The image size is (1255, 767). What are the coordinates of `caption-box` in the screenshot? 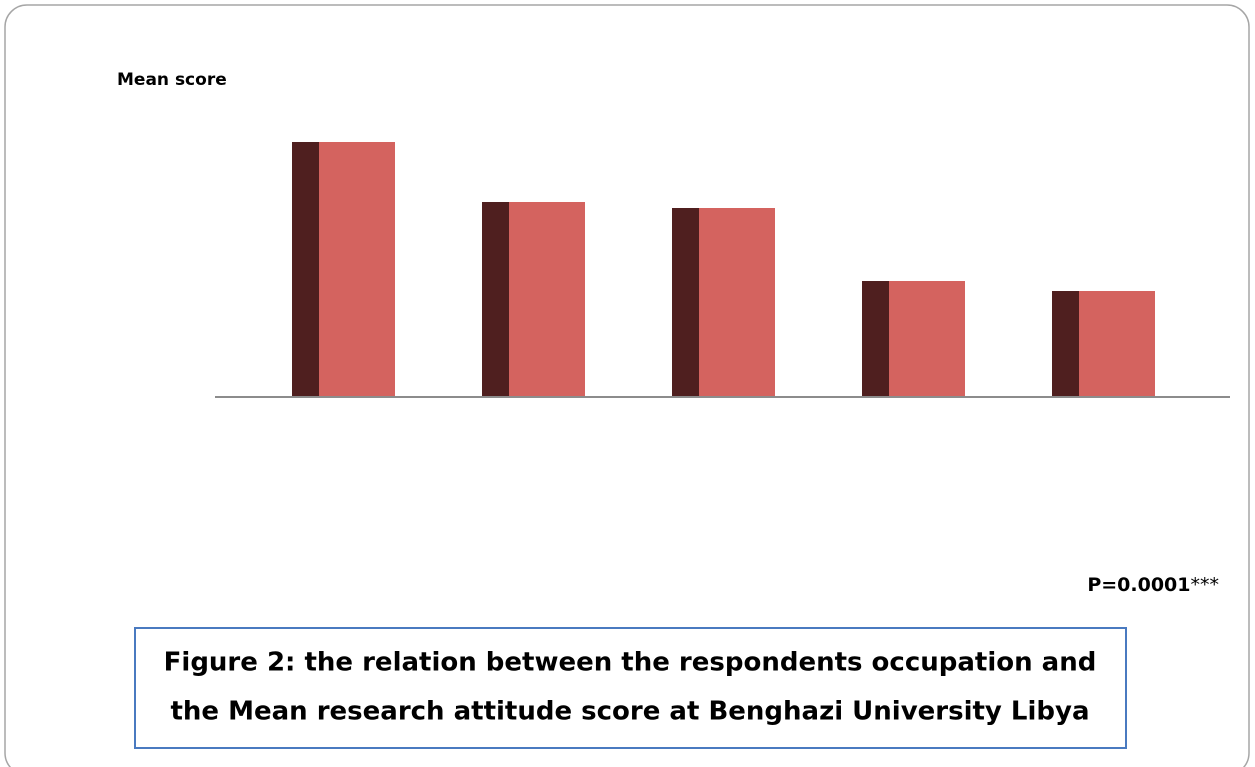 It's located at (630, 688).